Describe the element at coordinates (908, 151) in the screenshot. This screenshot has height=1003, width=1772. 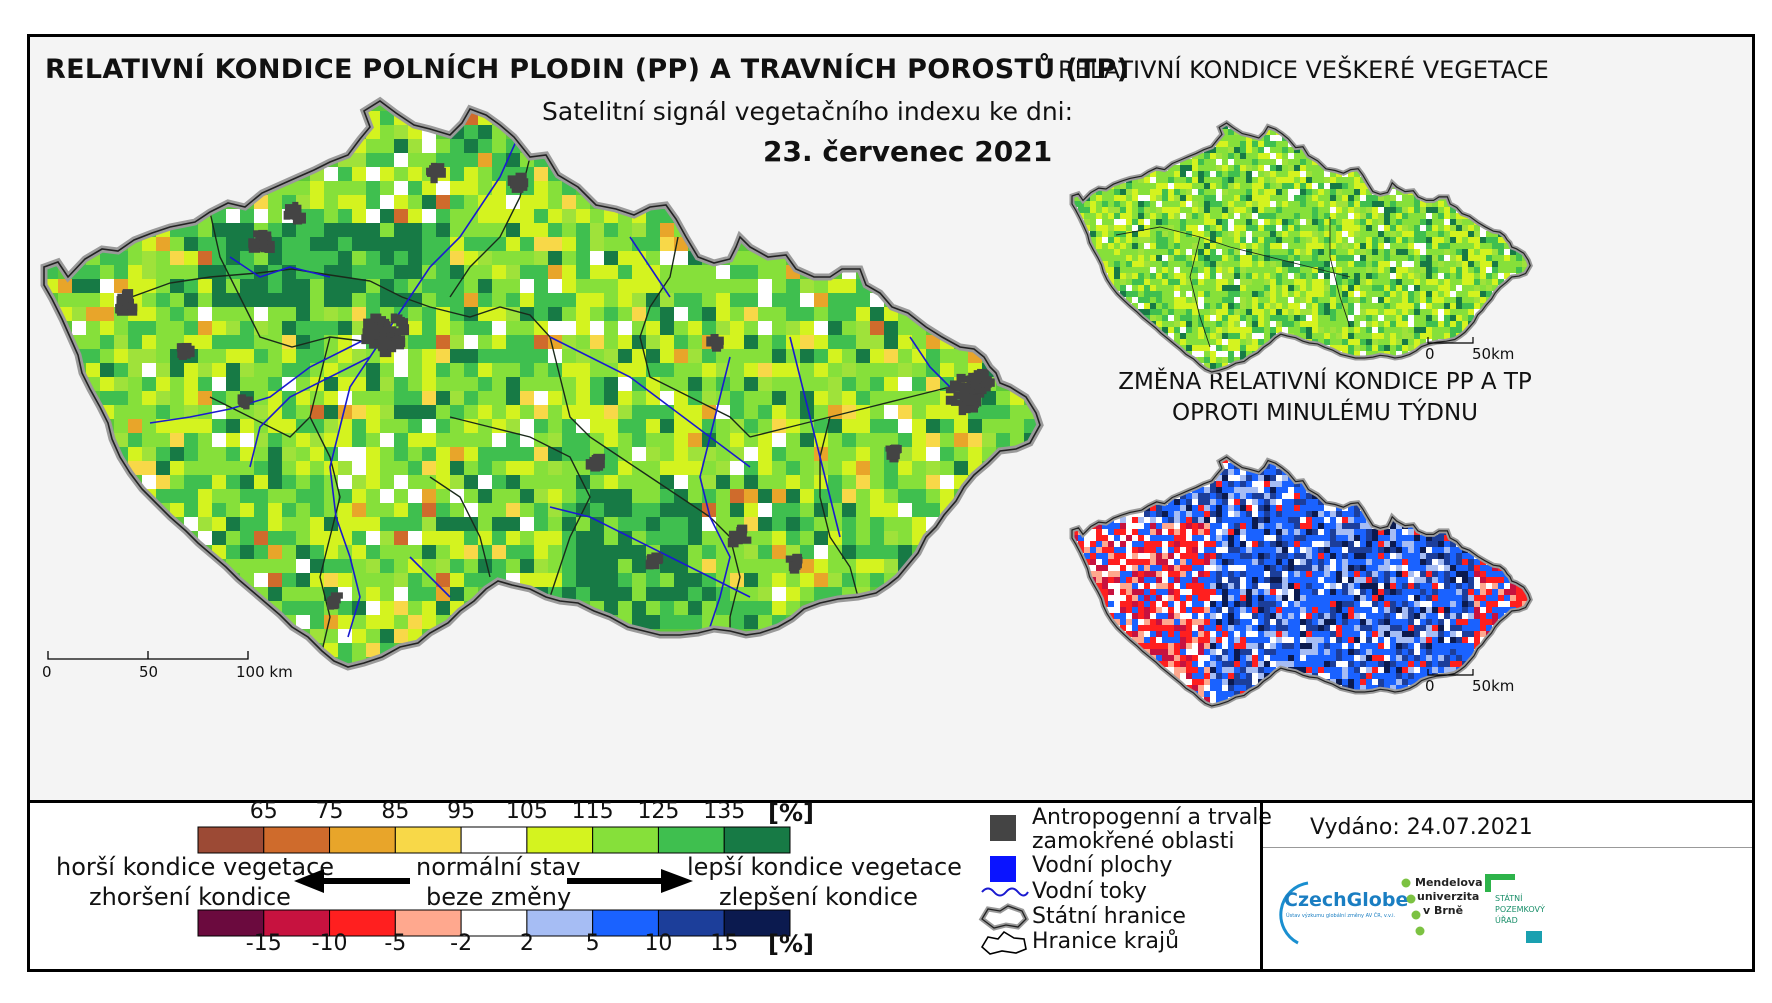
I see `date-label: 23. červenec 2021` at that location.